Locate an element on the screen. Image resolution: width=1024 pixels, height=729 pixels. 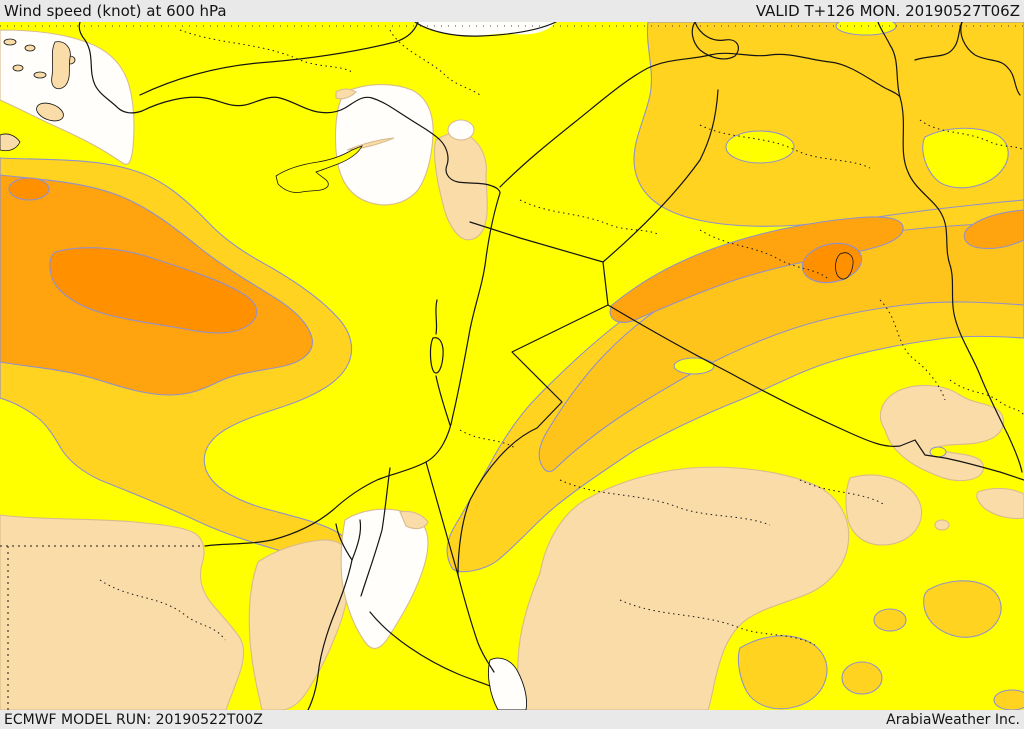
valid-time-label: VALID T+126 MON. 20190527T06Z is located at coordinates (887, 11).